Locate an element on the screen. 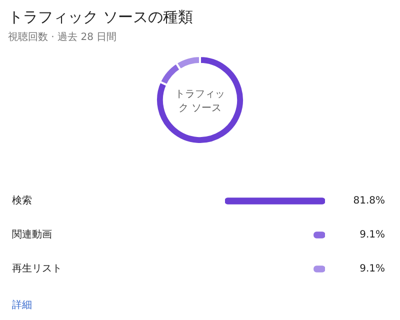 This screenshot has height=320, width=400. data-label: 81.8% is located at coordinates (369, 201).